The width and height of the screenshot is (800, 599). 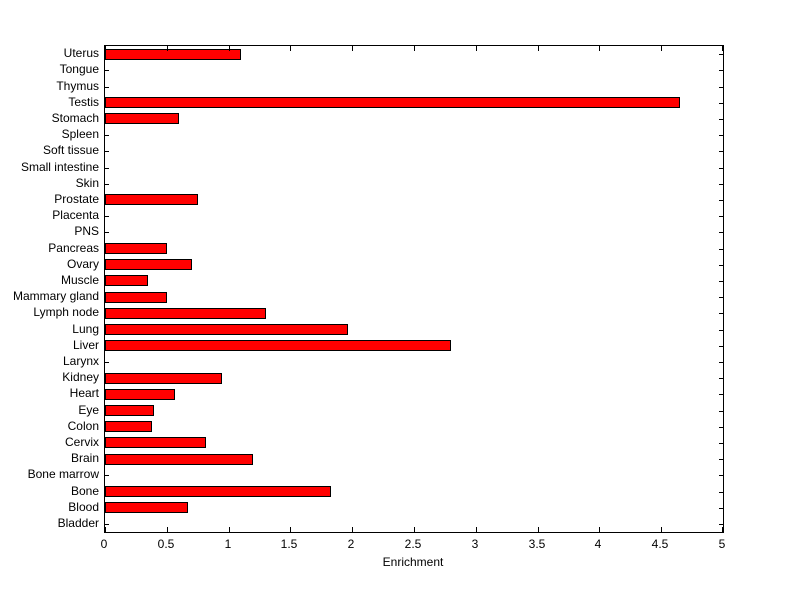 What do you see at coordinates (179, 459) in the screenshot?
I see `bar-brain` at bounding box center [179, 459].